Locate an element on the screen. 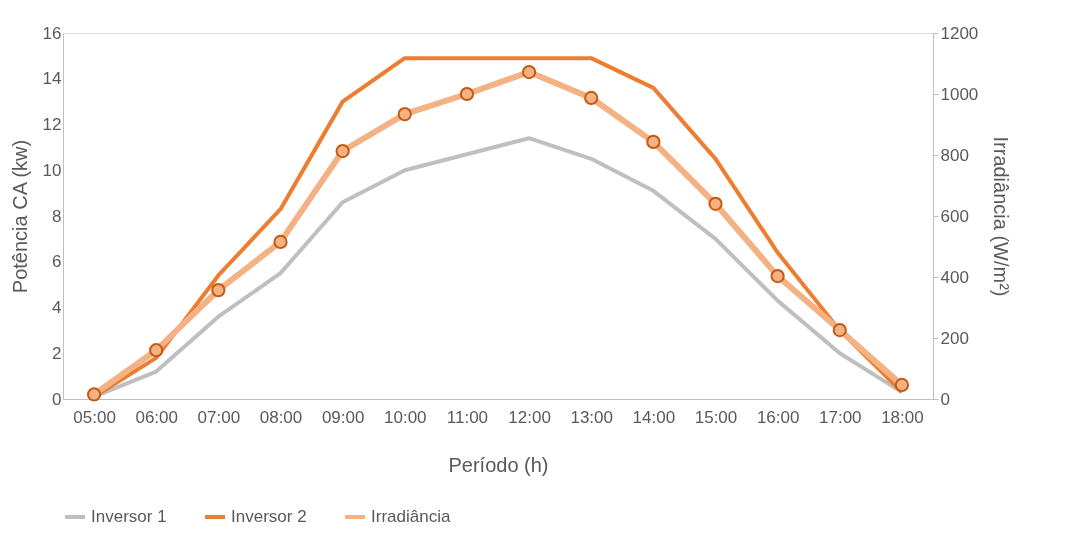 The width and height of the screenshot is (1081, 557). y-tick-label: 12 is located at coordinates (52, 124).